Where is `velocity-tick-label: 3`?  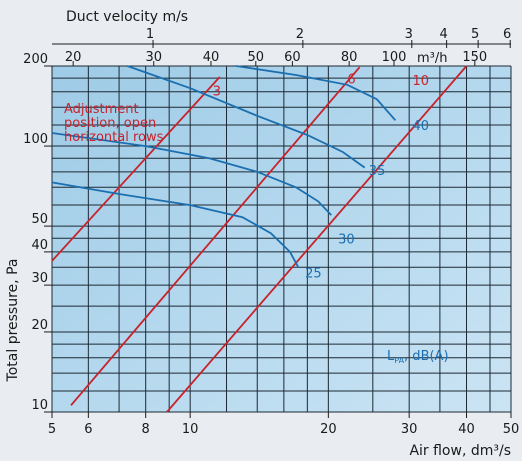 velocity-tick-label: 3 is located at coordinates (409, 34).